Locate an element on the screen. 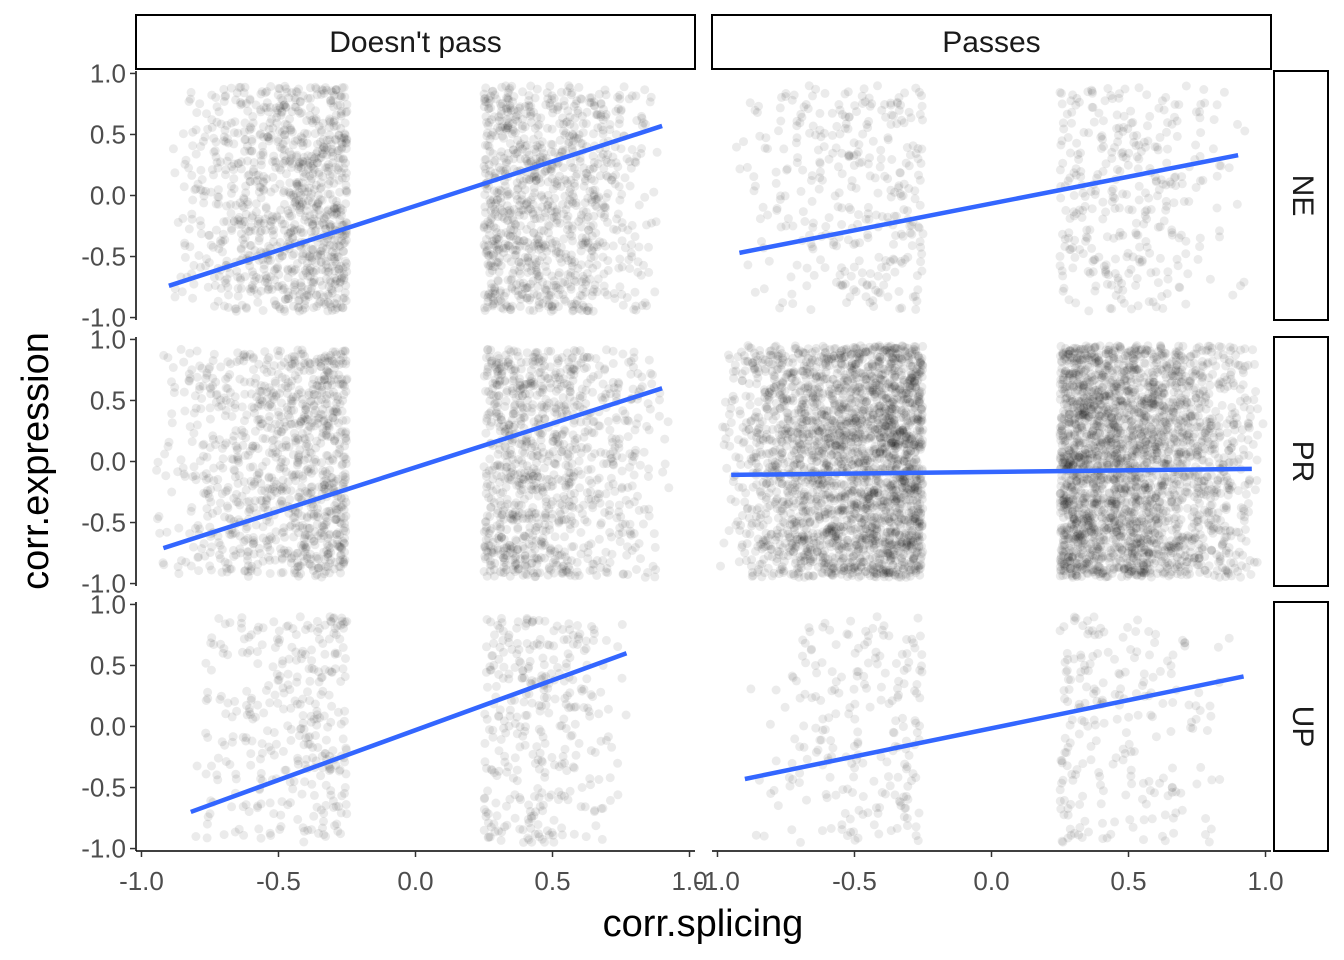  facet-panel is located at coordinates (415, 198).